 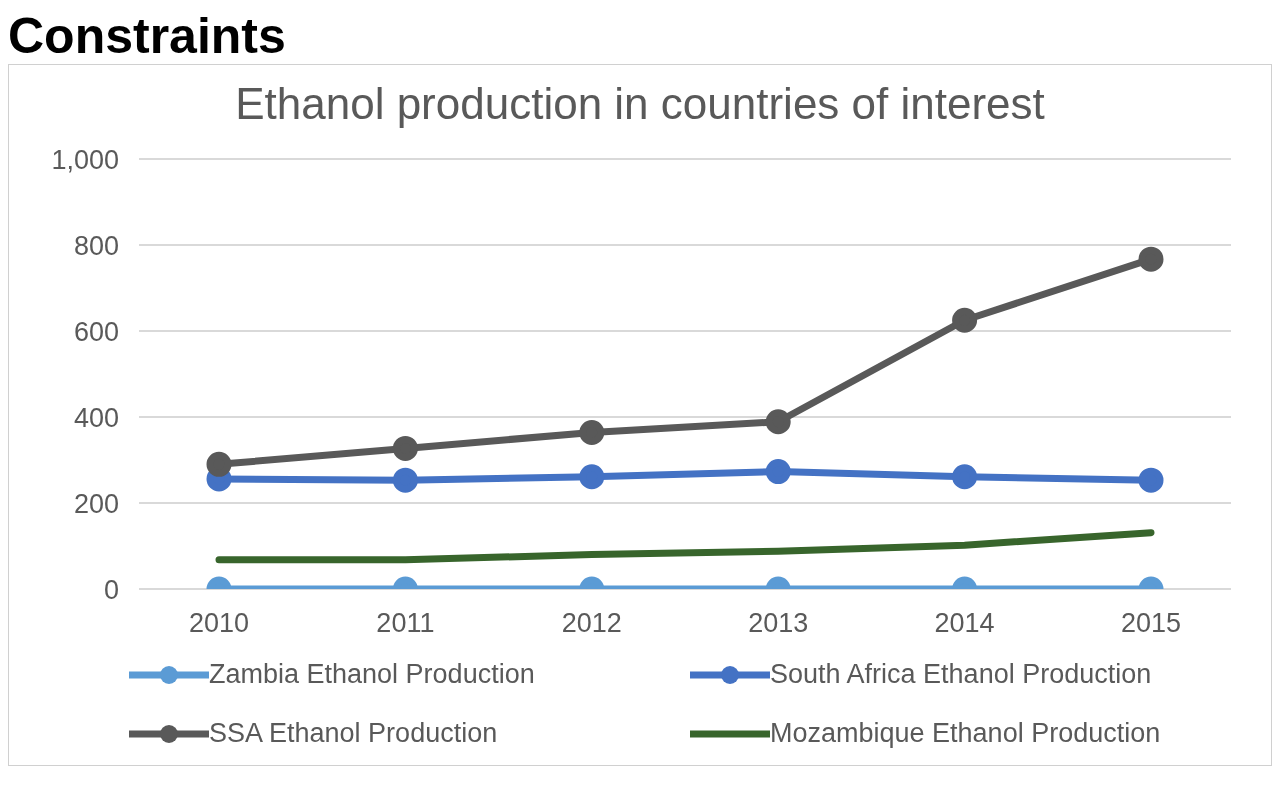 I want to click on legend-label: SSA Ethanol Production, so click(x=353, y=733).